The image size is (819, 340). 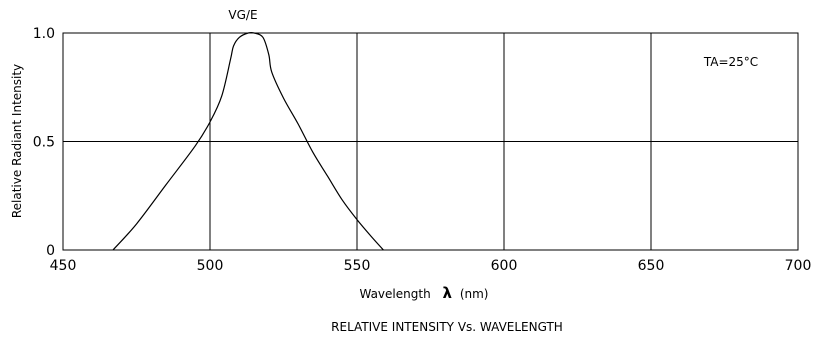 What do you see at coordinates (730, 62) in the screenshot?
I see `temperature-annotation: TA=25°C` at bounding box center [730, 62].